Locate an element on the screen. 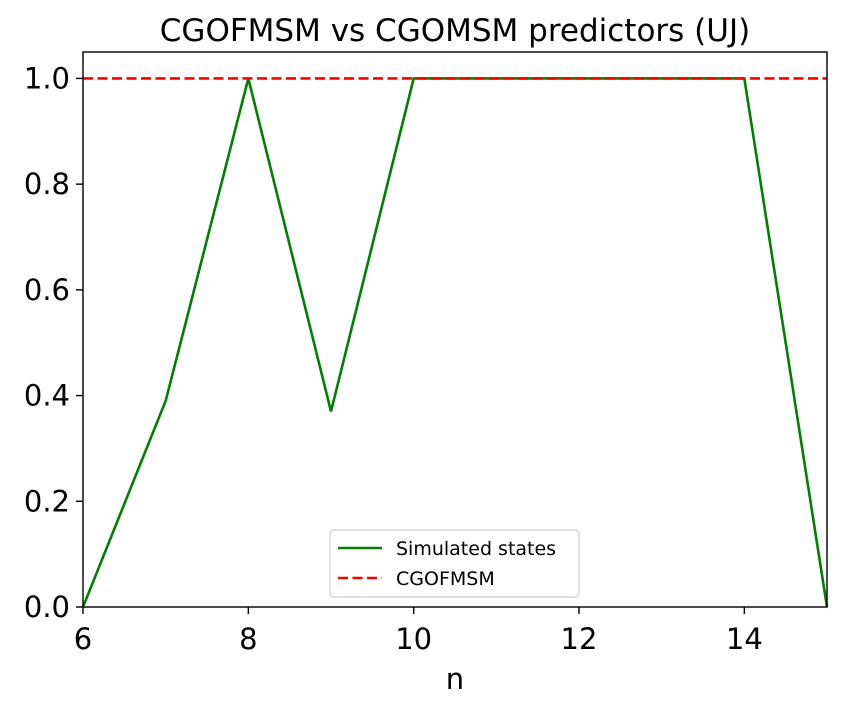  x-tick-label: 6 is located at coordinates (83, 639).